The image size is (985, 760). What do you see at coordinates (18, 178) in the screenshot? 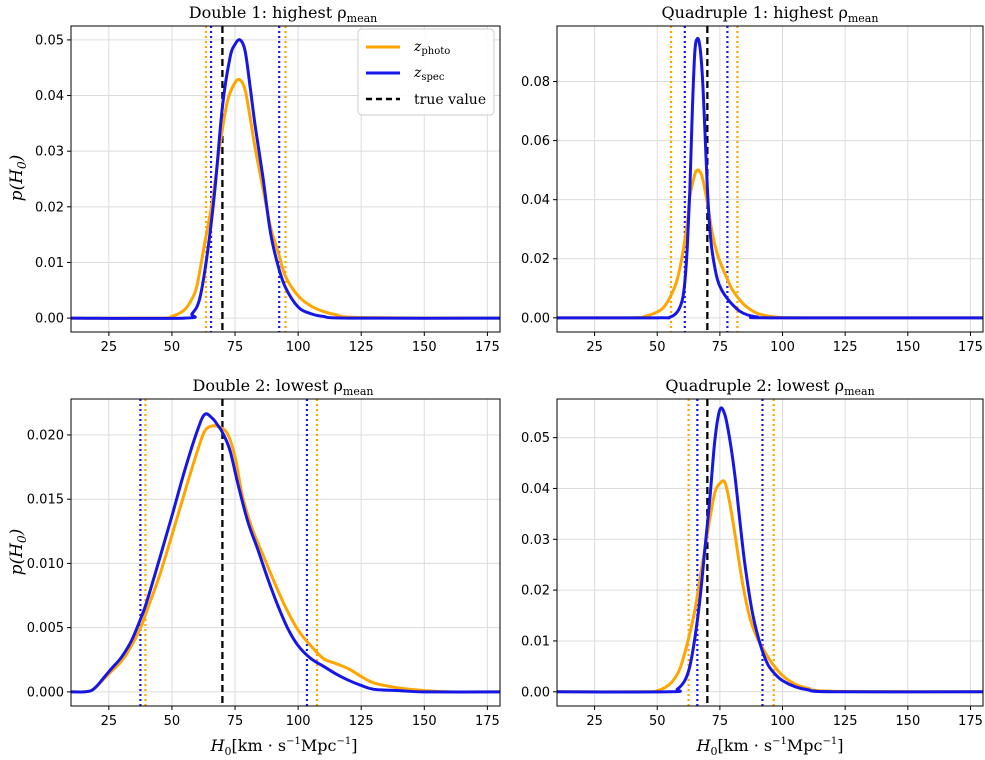
I see `y-axis-label-top: p(H0)` at bounding box center [18, 178].